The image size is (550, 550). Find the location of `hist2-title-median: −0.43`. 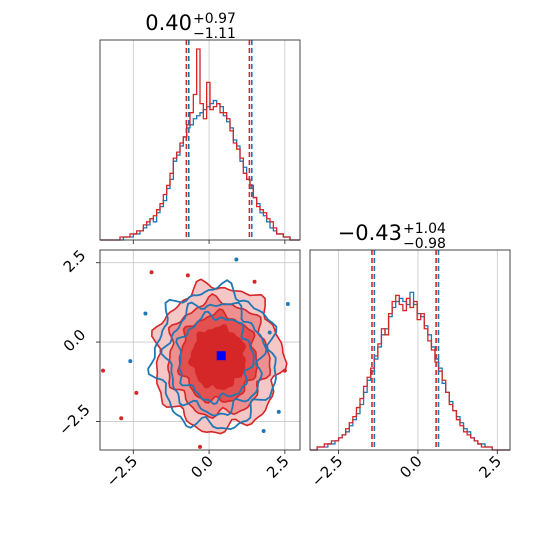

hist2-title-median: −0.43 is located at coordinates (370, 233).